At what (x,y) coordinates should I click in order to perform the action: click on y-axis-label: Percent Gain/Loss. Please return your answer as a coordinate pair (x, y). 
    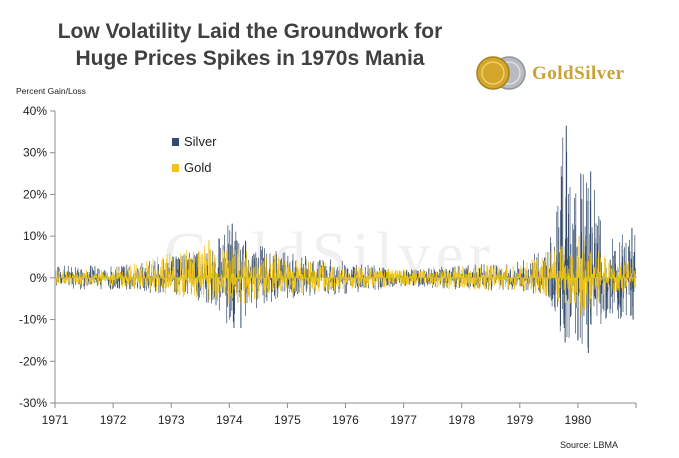
    Looking at the image, I should click on (51, 91).